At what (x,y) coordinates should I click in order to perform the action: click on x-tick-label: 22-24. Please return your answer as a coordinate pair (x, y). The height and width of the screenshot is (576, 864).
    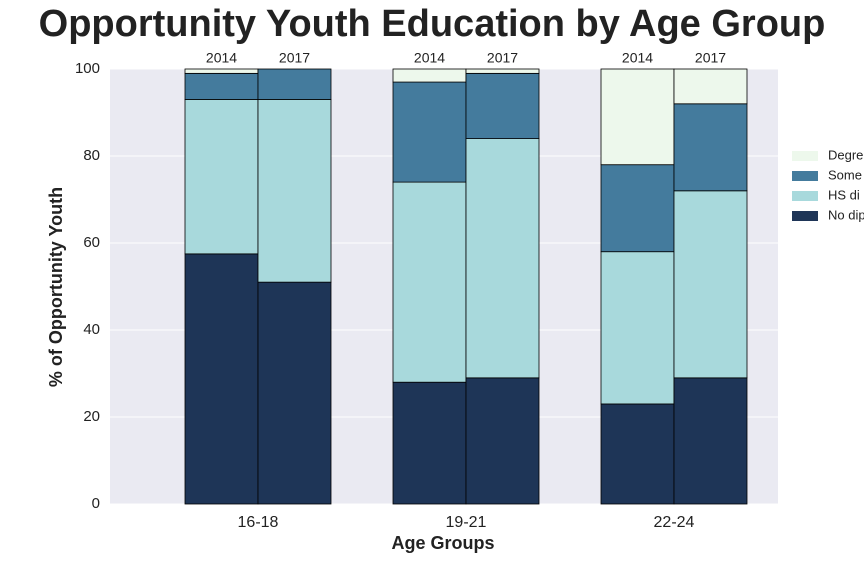
    Looking at the image, I should click on (674, 522).